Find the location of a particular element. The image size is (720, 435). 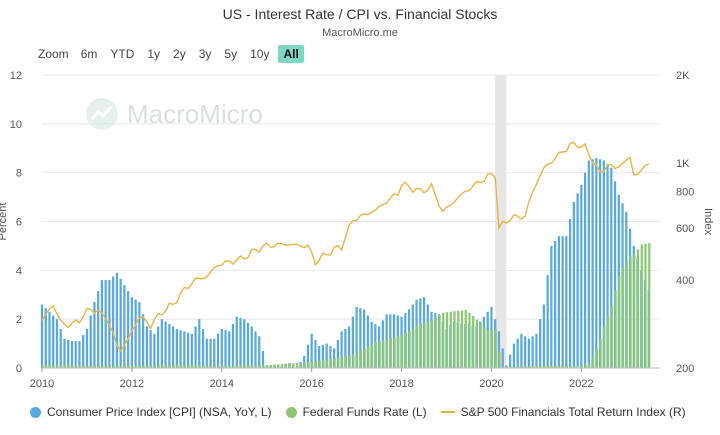

zoom-5y-button: 5y is located at coordinates (231, 54).